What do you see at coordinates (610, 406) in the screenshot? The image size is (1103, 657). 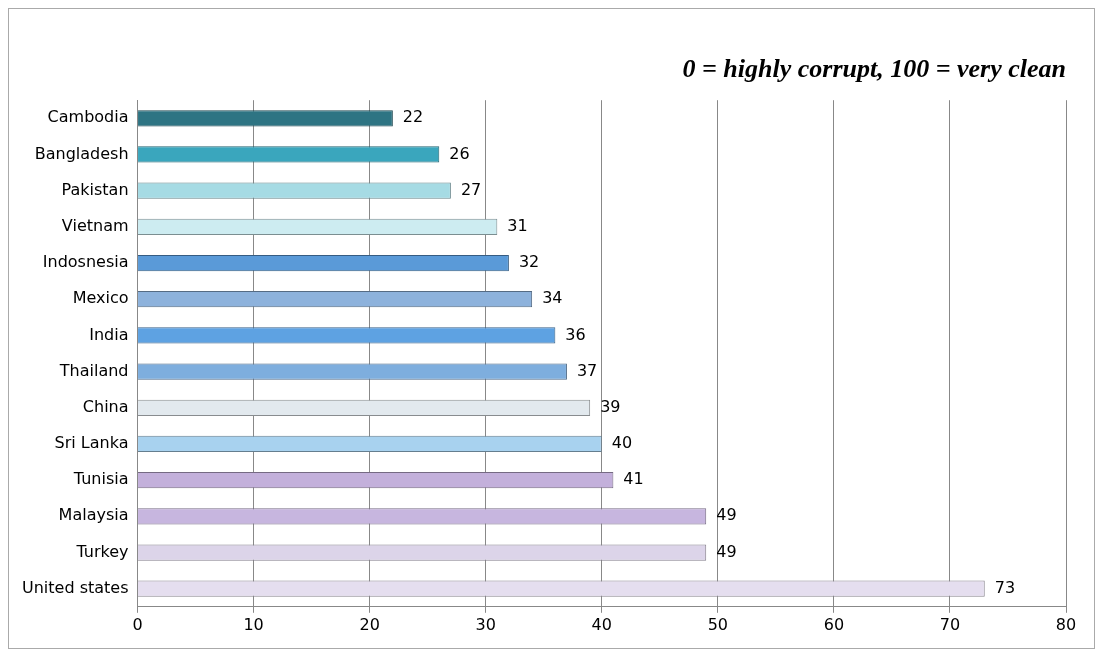 I see `data-label: 39` at bounding box center [610, 406].